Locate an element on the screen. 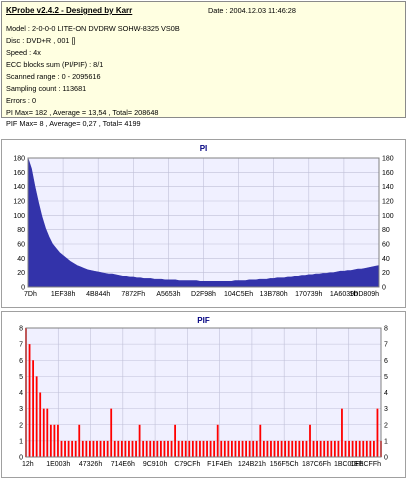 This screenshot has height=480, width=409. pi-x-tick-label: 4B844h is located at coordinates (98, 294).